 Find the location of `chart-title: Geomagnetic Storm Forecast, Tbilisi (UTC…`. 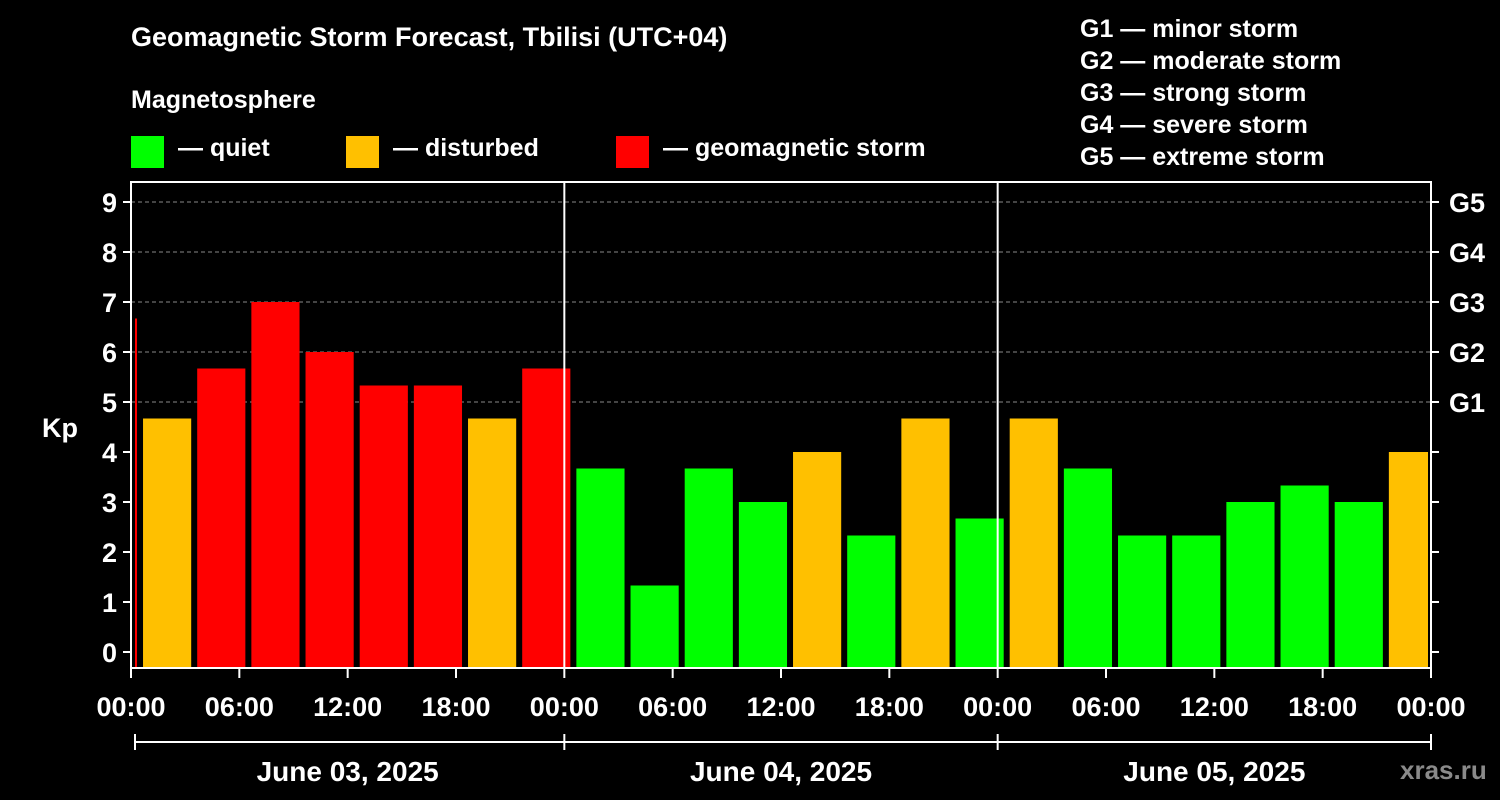

chart-title: Geomagnetic Storm Forecast, Tbilisi (UTC… is located at coordinates (429, 37).